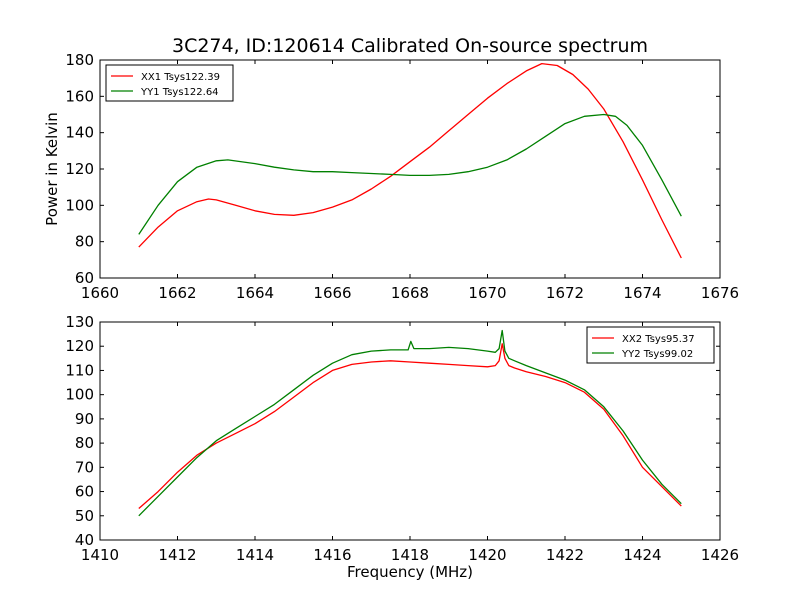 This screenshot has width=800, height=600. Describe the element at coordinates (332, 293) in the screenshot. I see `x-tick-label: 1666` at that location.